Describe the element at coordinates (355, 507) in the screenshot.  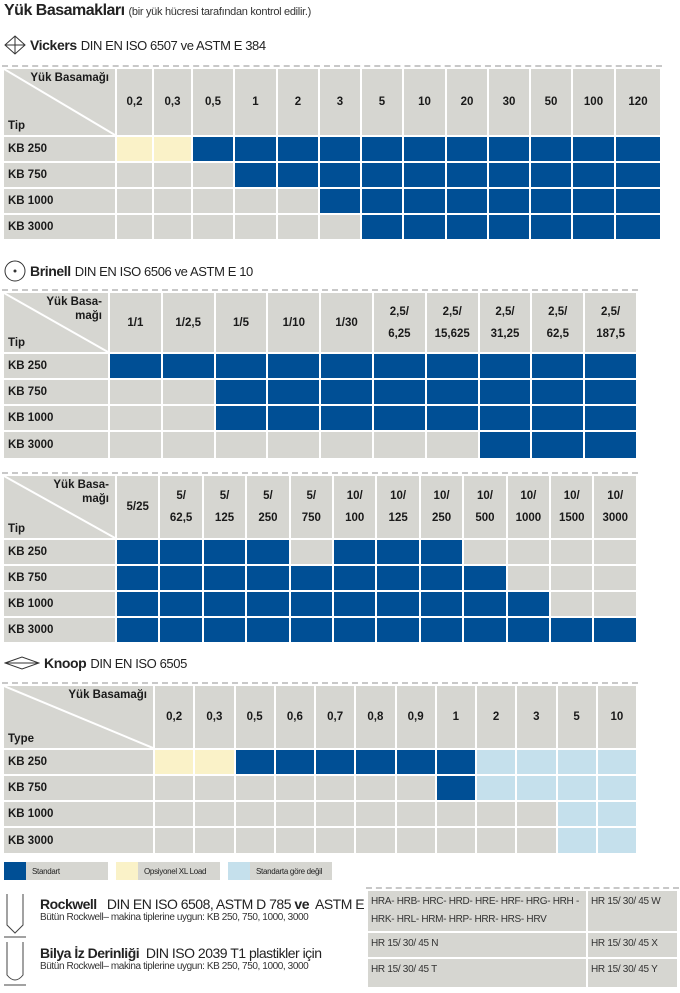
I see `column-header: 10/ 100` at that location.